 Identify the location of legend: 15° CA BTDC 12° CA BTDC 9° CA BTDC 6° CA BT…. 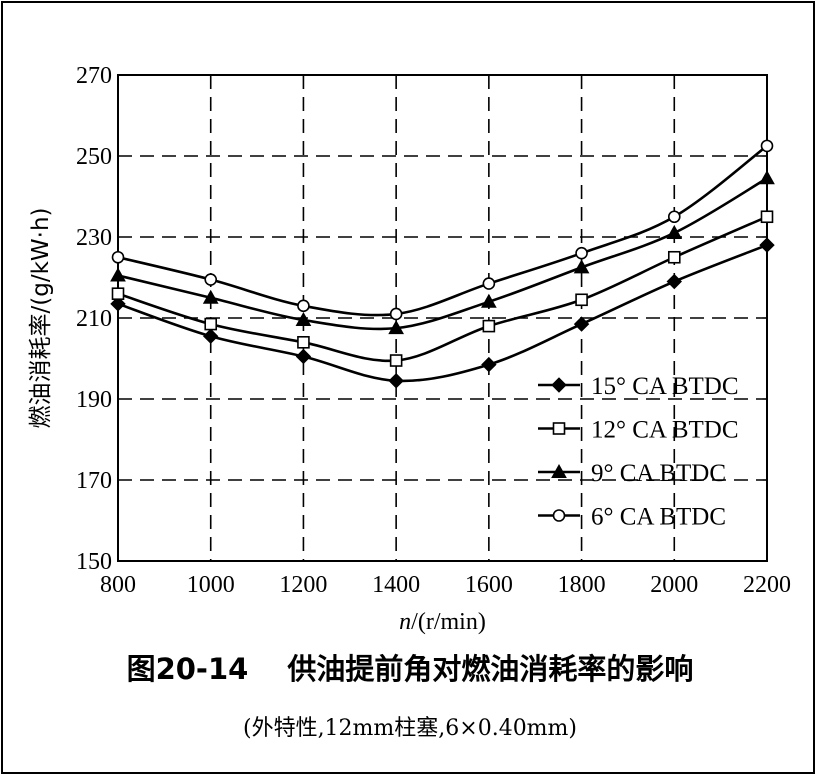
(638, 452).